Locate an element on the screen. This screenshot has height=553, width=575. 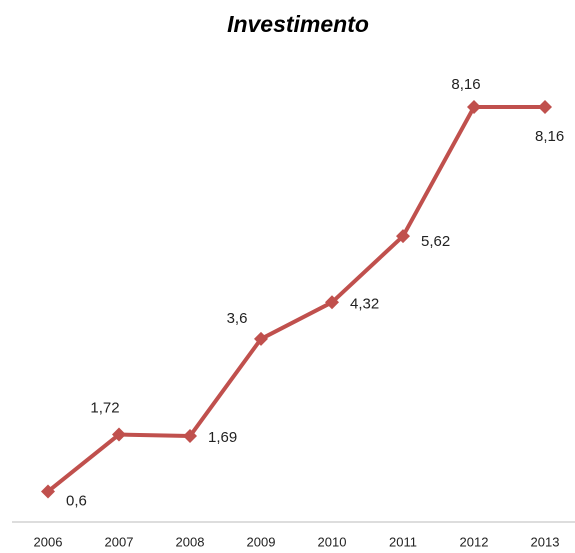
data-label: 4,32 is located at coordinates (364, 303).